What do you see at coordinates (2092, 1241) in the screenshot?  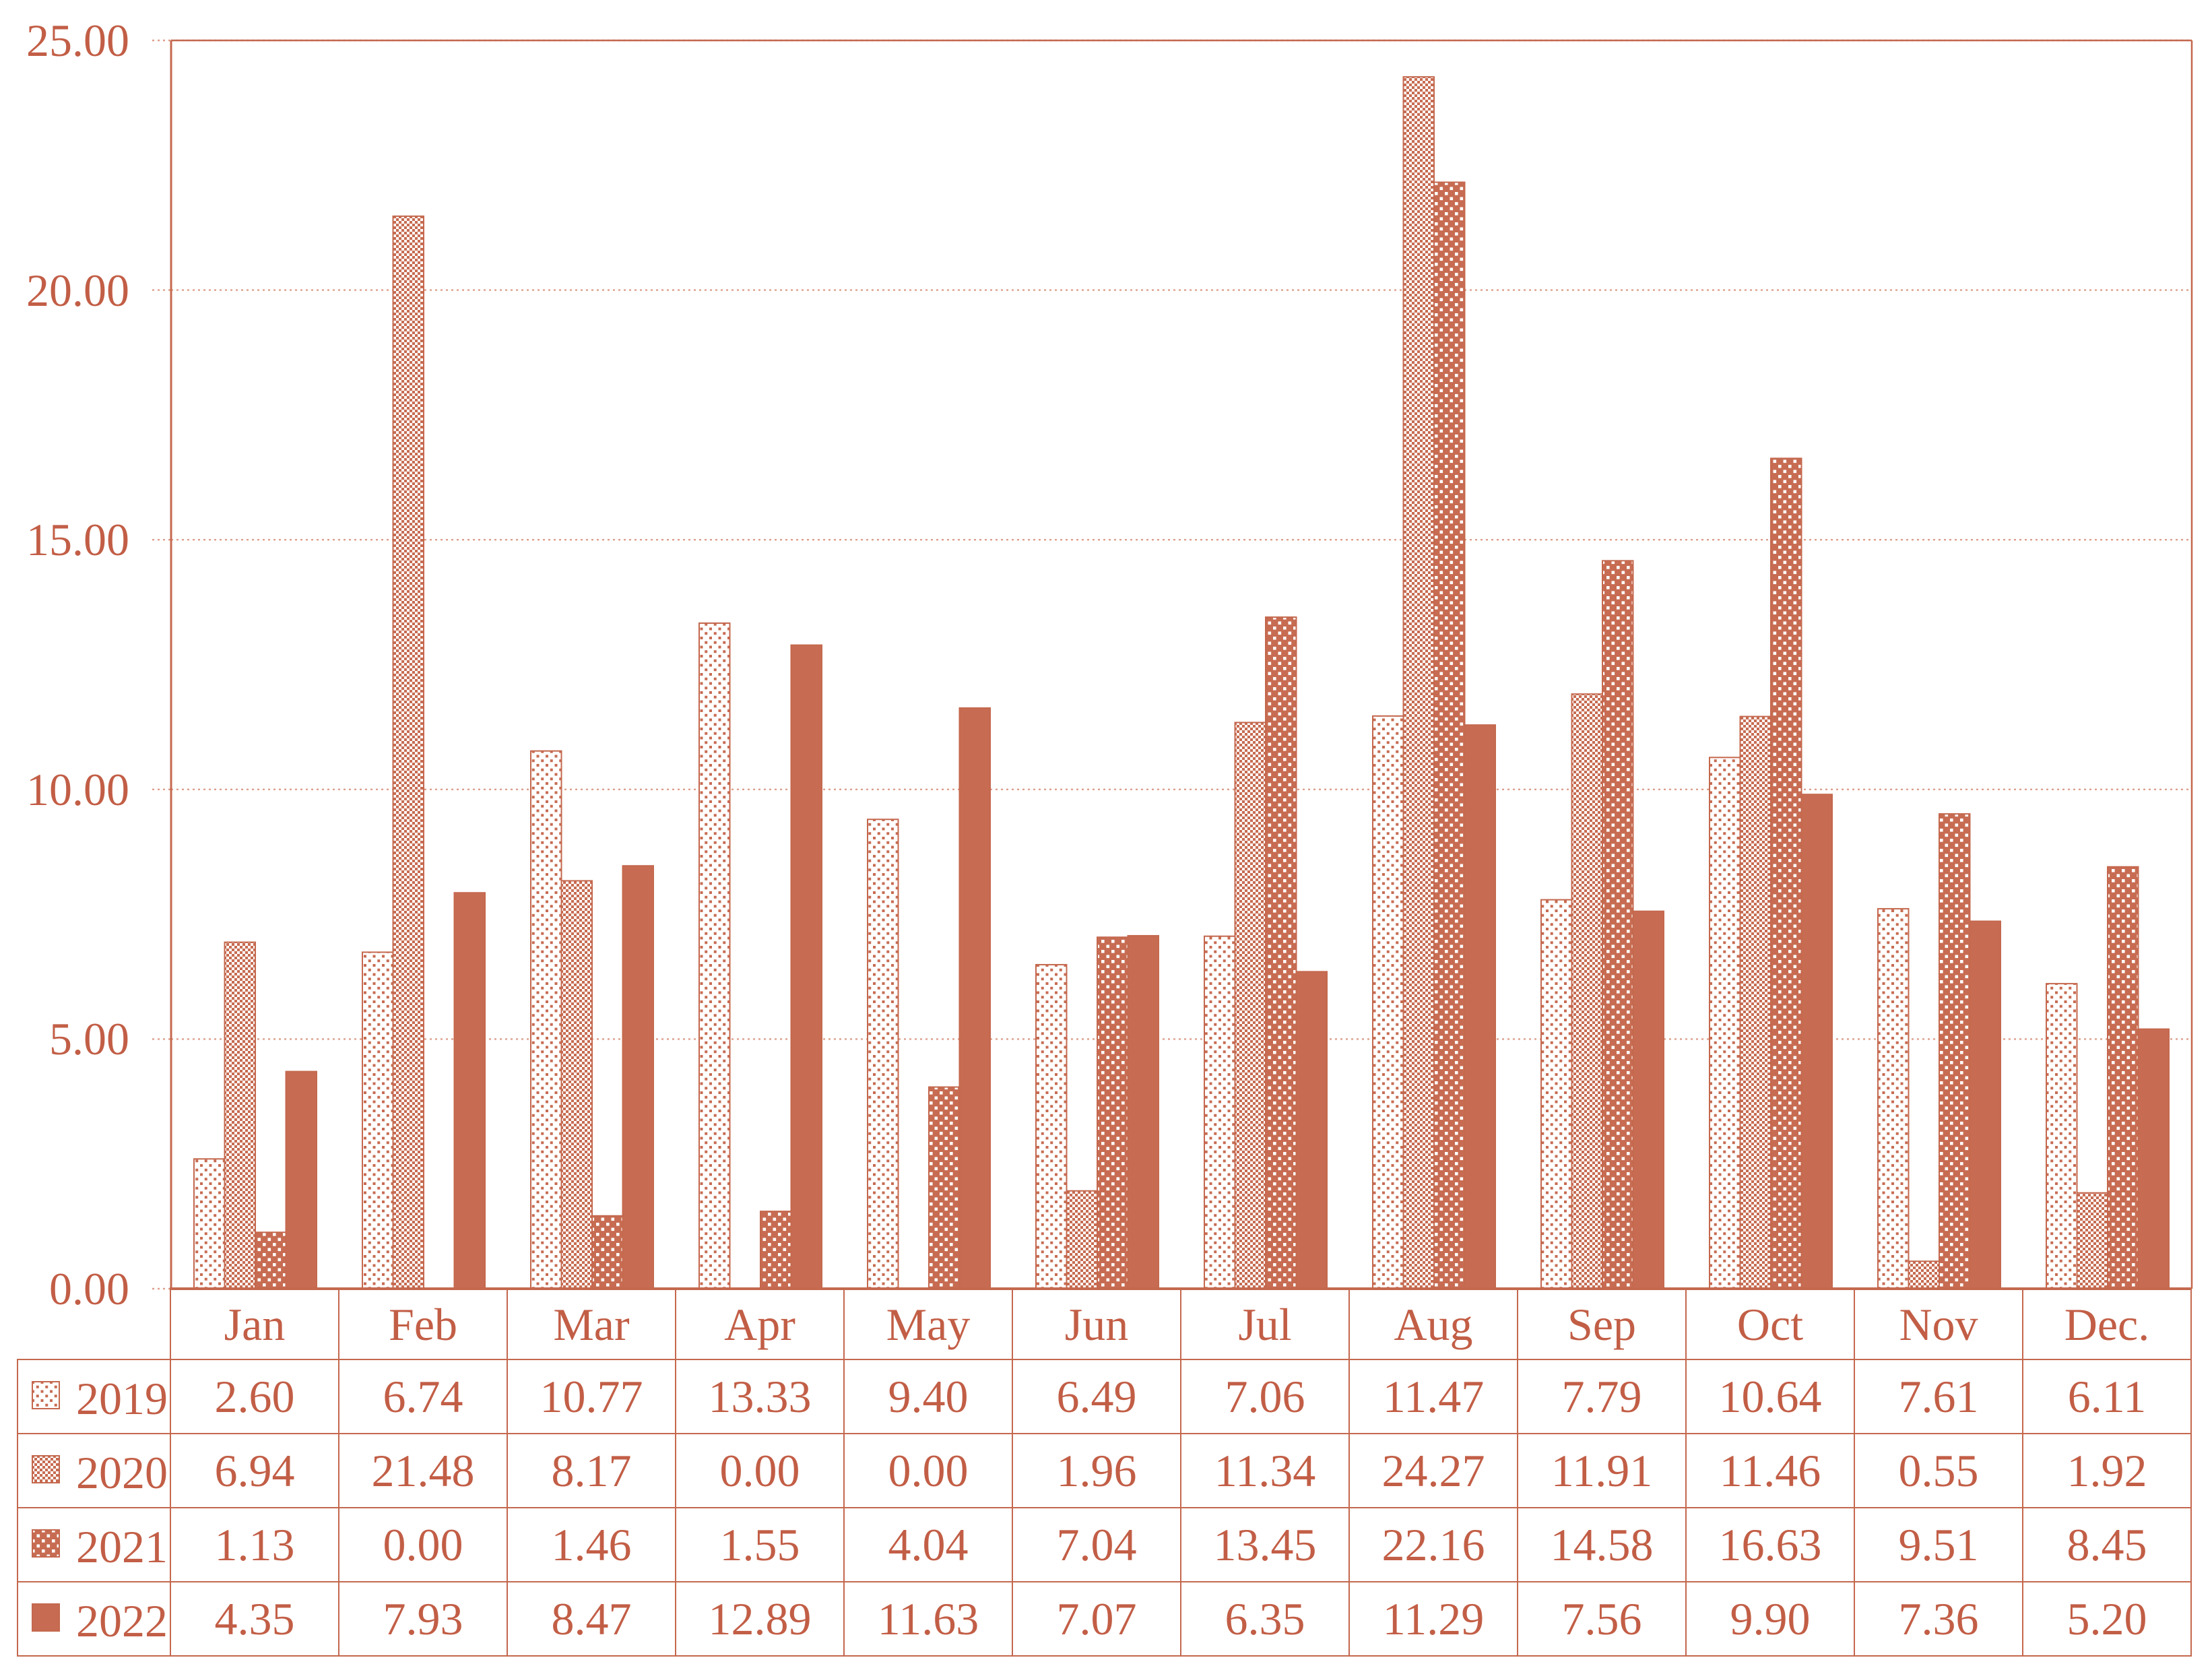 I see `bar-2020-Dec.` at bounding box center [2092, 1241].